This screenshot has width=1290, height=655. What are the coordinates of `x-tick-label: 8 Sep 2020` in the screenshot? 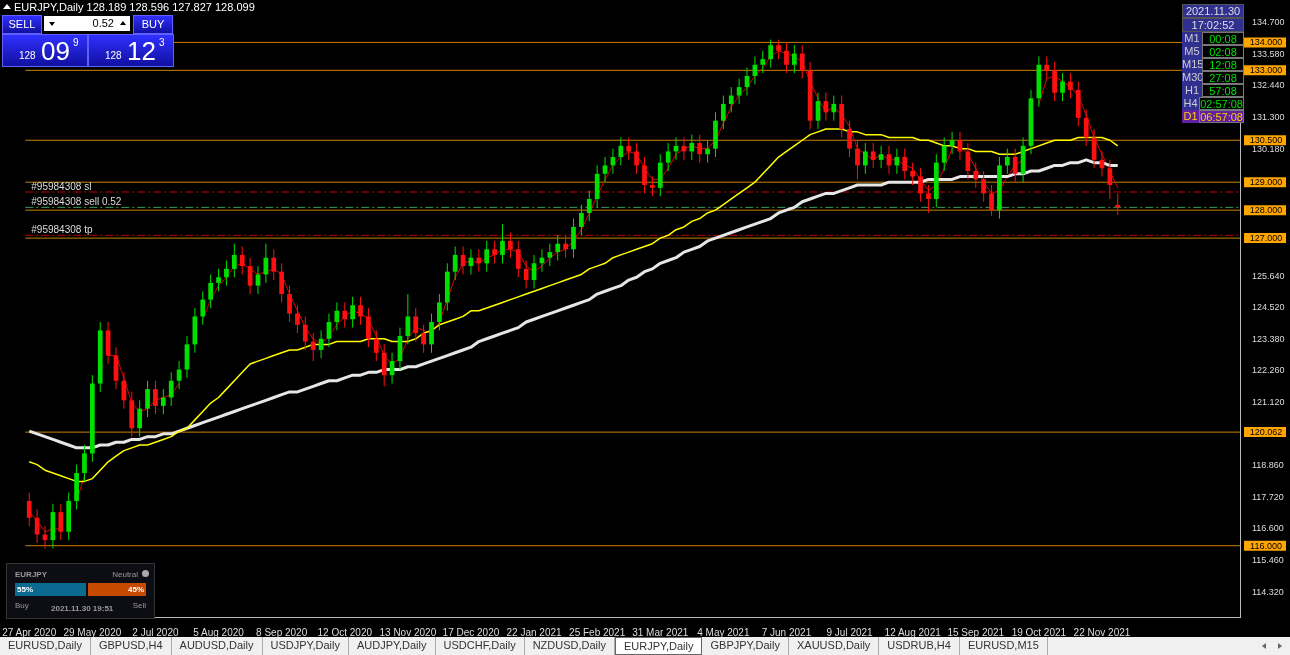 It's located at (282, 632).